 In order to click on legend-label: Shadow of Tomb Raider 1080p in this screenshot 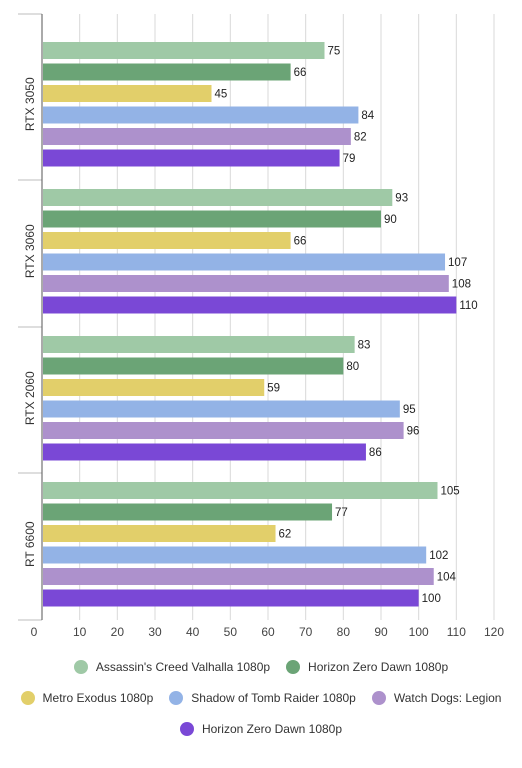, I will do `click(273, 698)`.